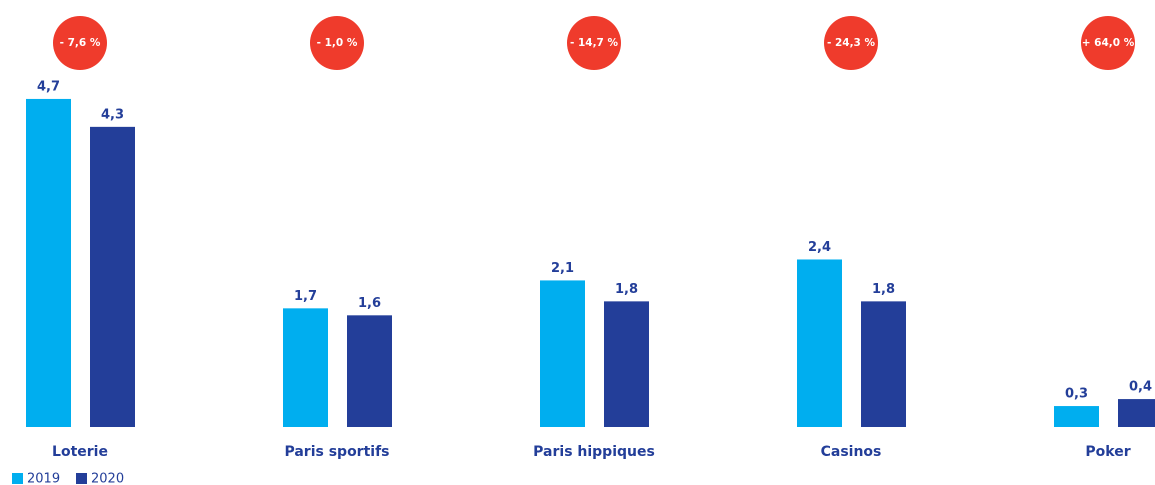 This screenshot has width=1155, height=485. Describe the element at coordinates (112, 114) in the screenshot. I see `value-label: 4,3` at that location.